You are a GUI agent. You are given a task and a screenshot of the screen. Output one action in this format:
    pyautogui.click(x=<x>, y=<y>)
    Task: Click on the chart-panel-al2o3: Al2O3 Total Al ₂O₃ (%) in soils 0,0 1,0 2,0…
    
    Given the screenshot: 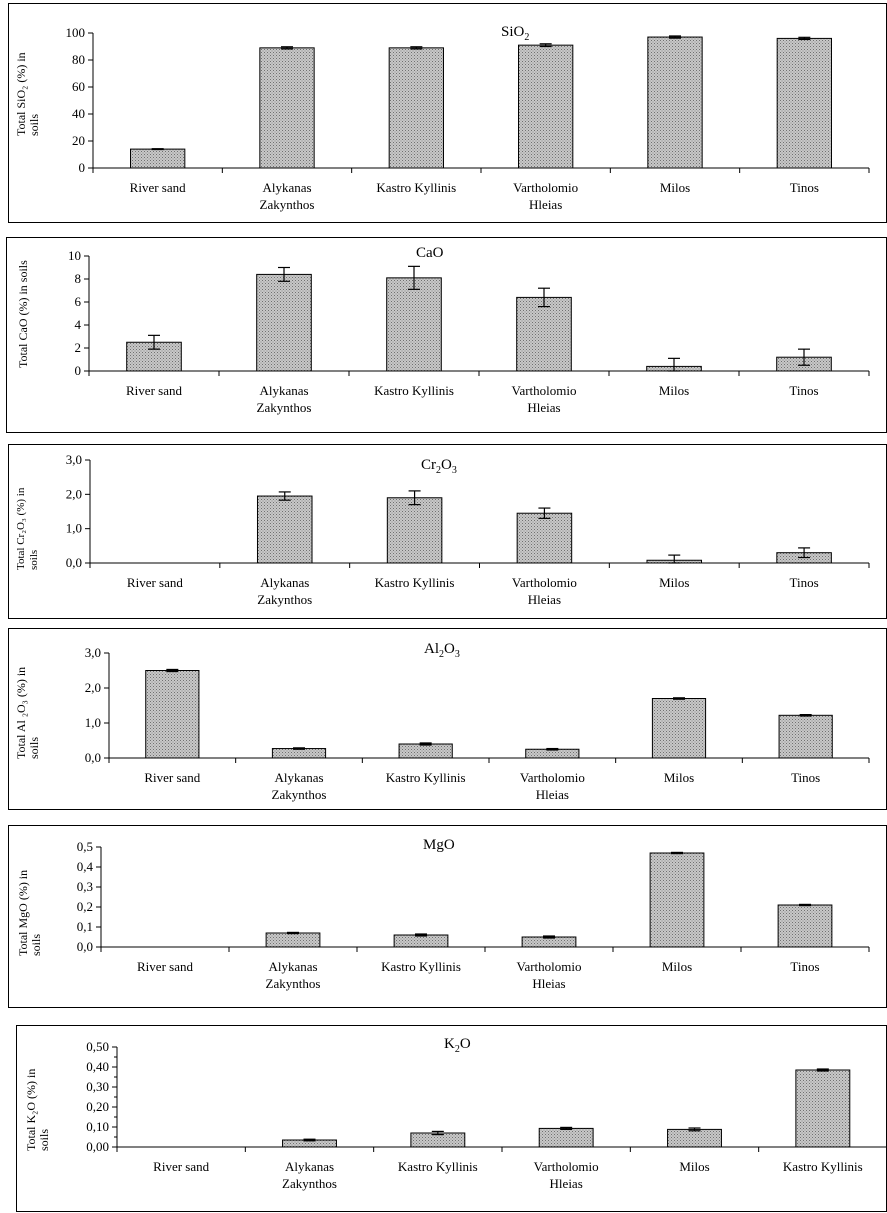 What is the action you would take?
    pyautogui.click(x=447, y=719)
    